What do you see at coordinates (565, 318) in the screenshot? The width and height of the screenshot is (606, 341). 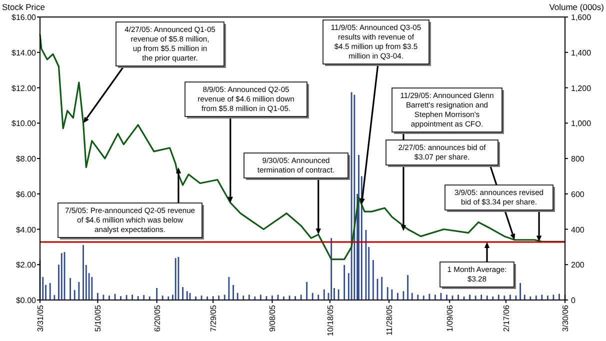 I see `x-tick-label: 3/30/06` at bounding box center [565, 318].